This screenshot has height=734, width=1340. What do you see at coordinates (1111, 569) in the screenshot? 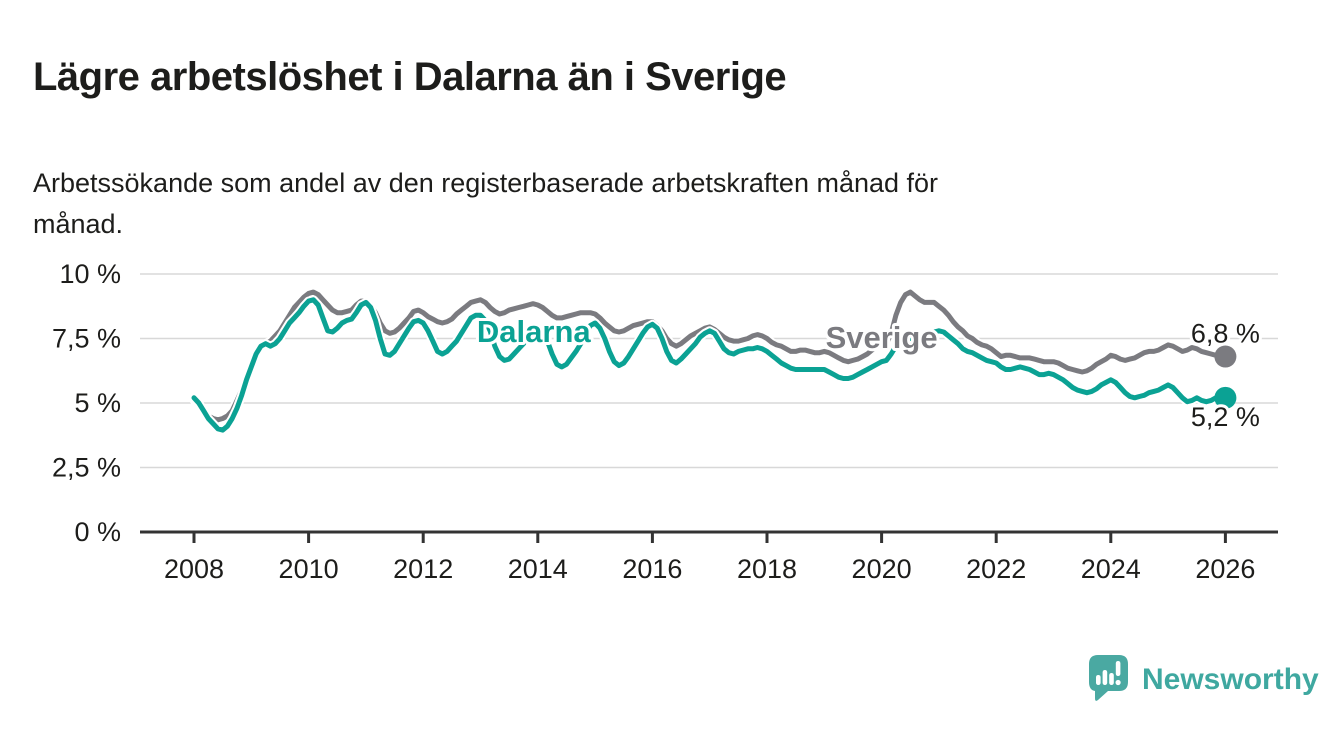
I see `x-axis-label: 2024` at bounding box center [1111, 569].